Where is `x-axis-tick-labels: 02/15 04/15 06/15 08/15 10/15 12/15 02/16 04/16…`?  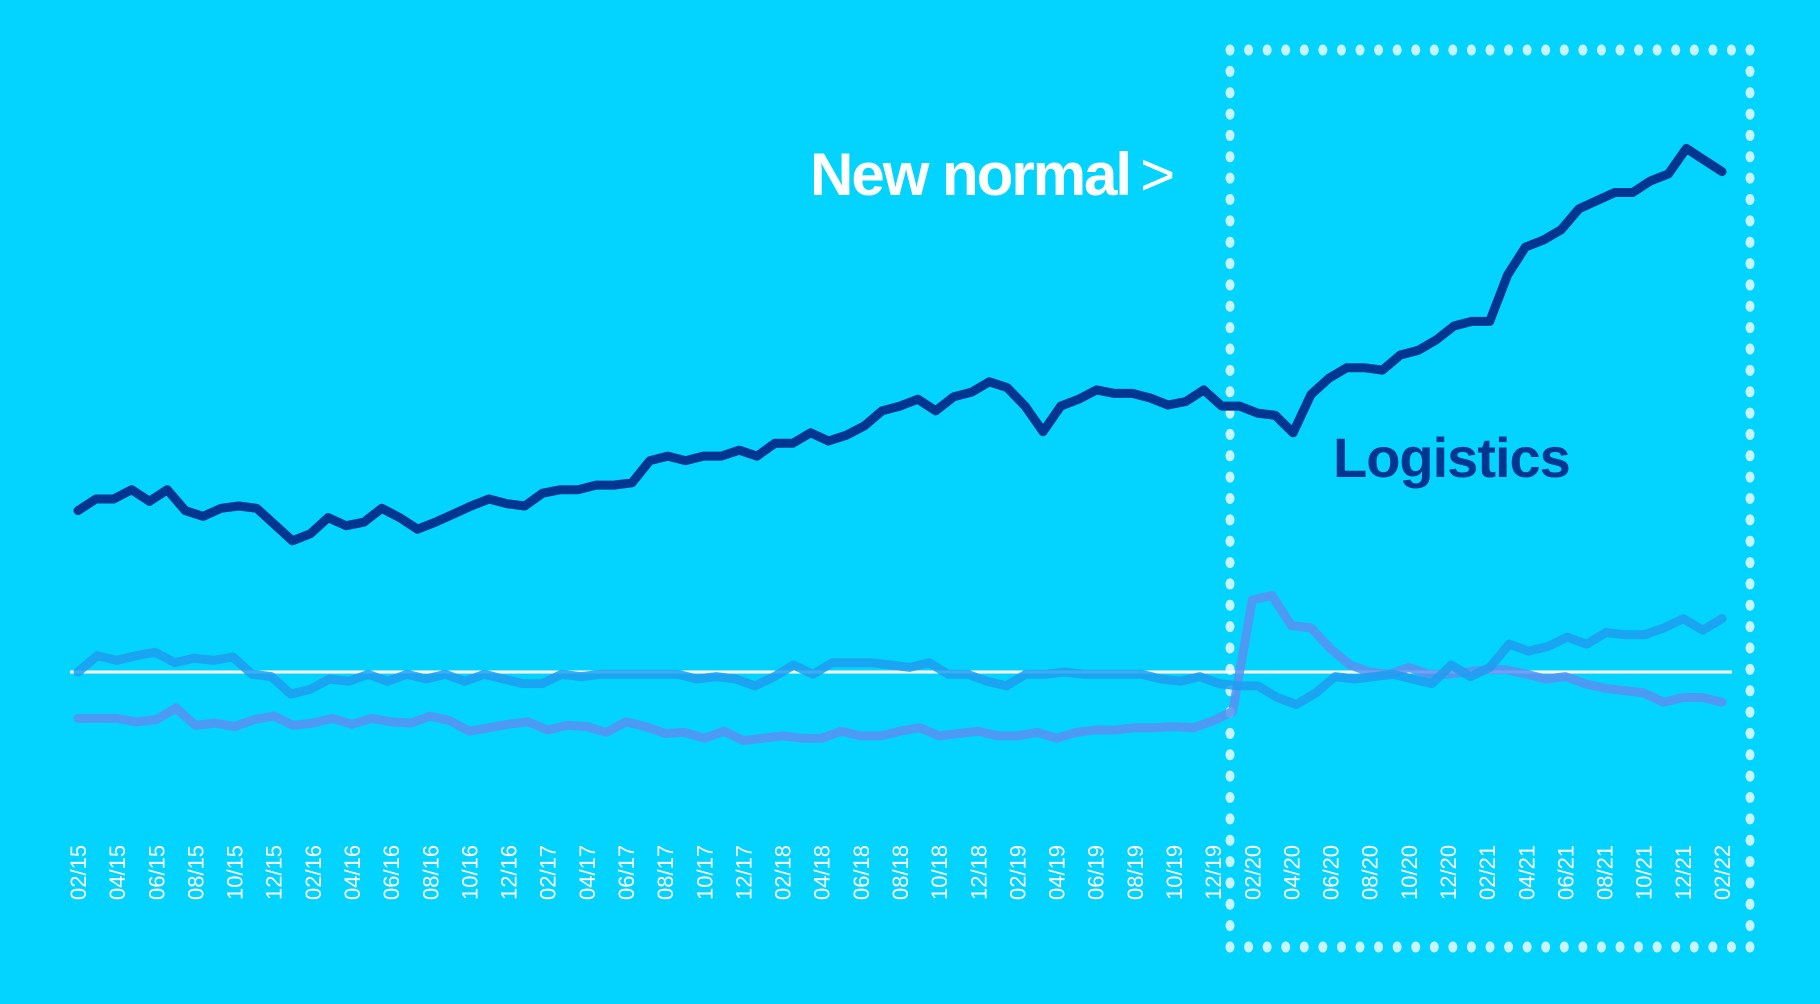
x-axis-tick-labels: 02/15 04/15 06/15 08/15 10/15 12/15 02/16 04/16… is located at coordinates (900, 872).